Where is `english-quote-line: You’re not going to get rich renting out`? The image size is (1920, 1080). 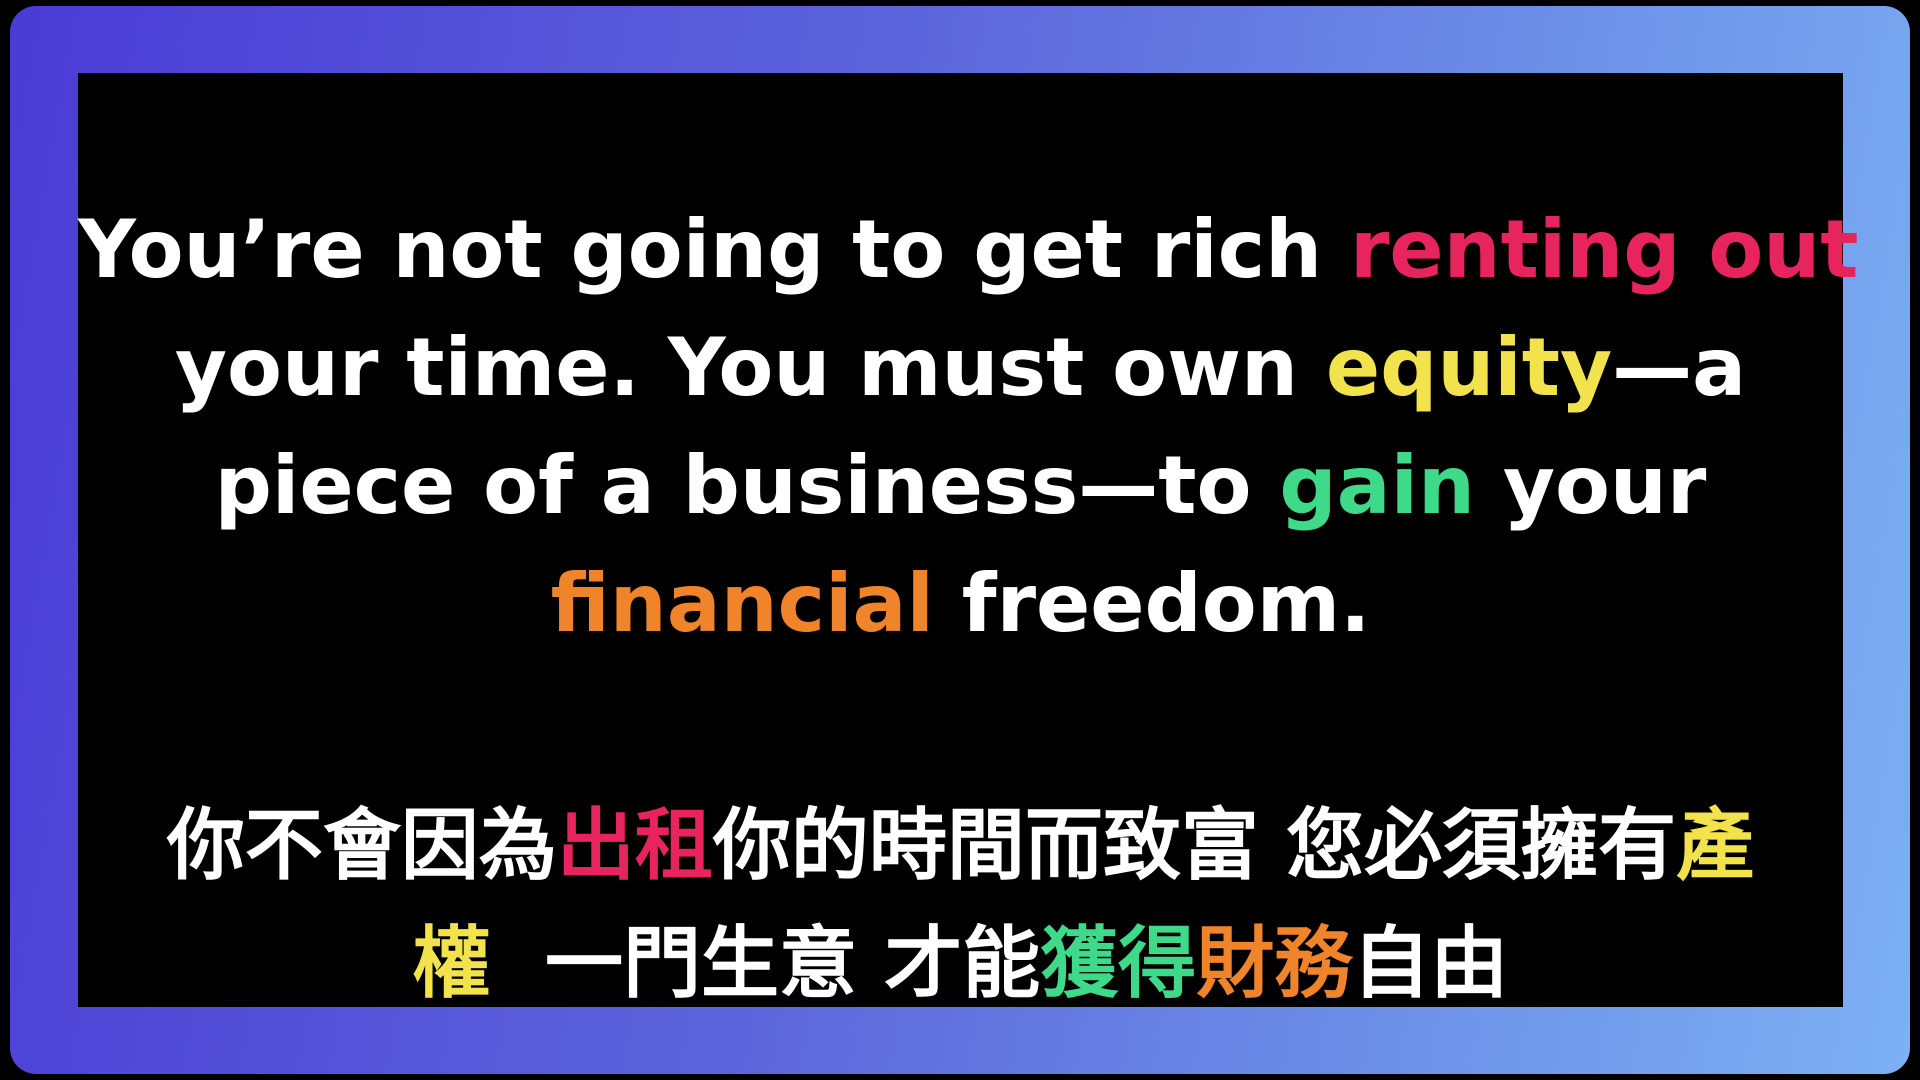 english-quote-line: You’re not going to get rich renting out is located at coordinates (968, 250).